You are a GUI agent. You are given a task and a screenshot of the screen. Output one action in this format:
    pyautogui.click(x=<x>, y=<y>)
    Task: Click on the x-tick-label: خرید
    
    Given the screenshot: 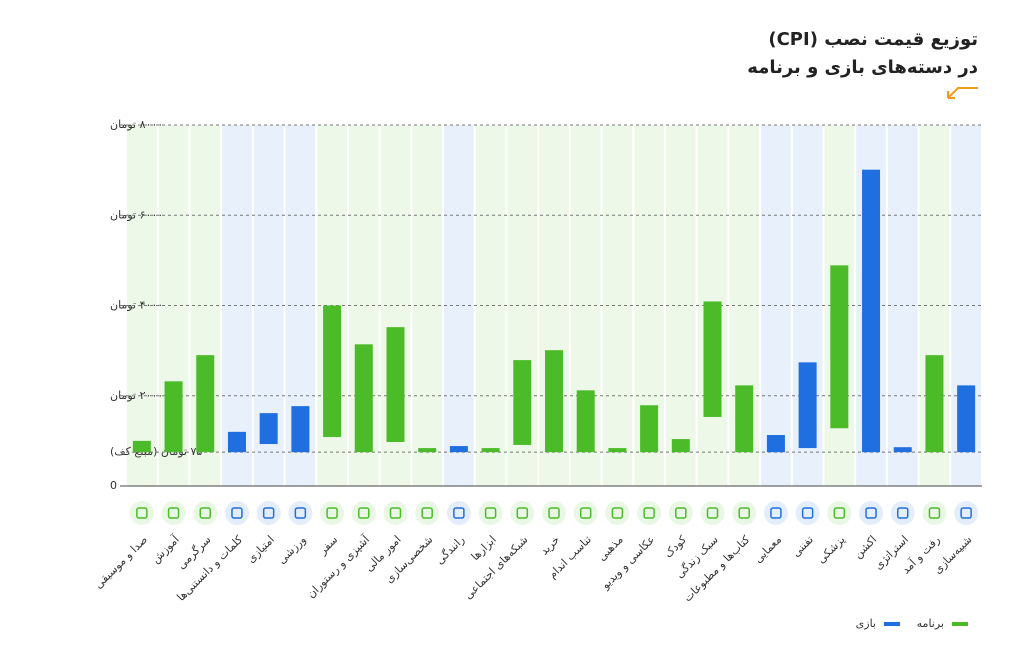 What is the action you would take?
    pyautogui.click(x=550, y=545)
    